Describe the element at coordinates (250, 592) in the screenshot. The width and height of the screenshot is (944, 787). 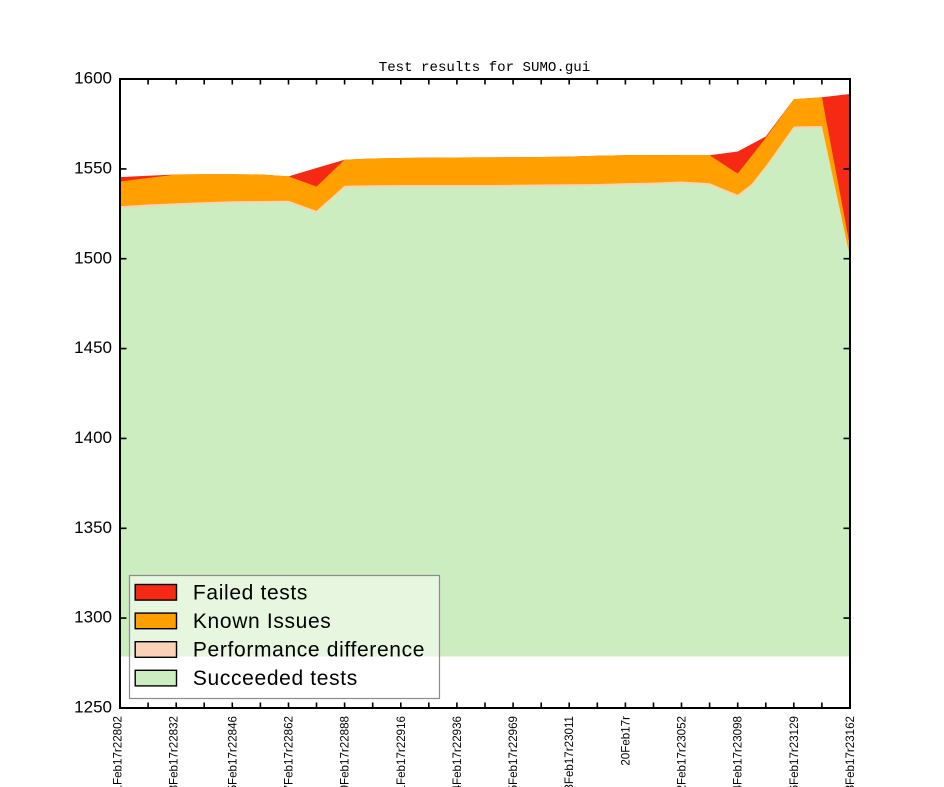
I see `svg-text: Failed tests` at that location.